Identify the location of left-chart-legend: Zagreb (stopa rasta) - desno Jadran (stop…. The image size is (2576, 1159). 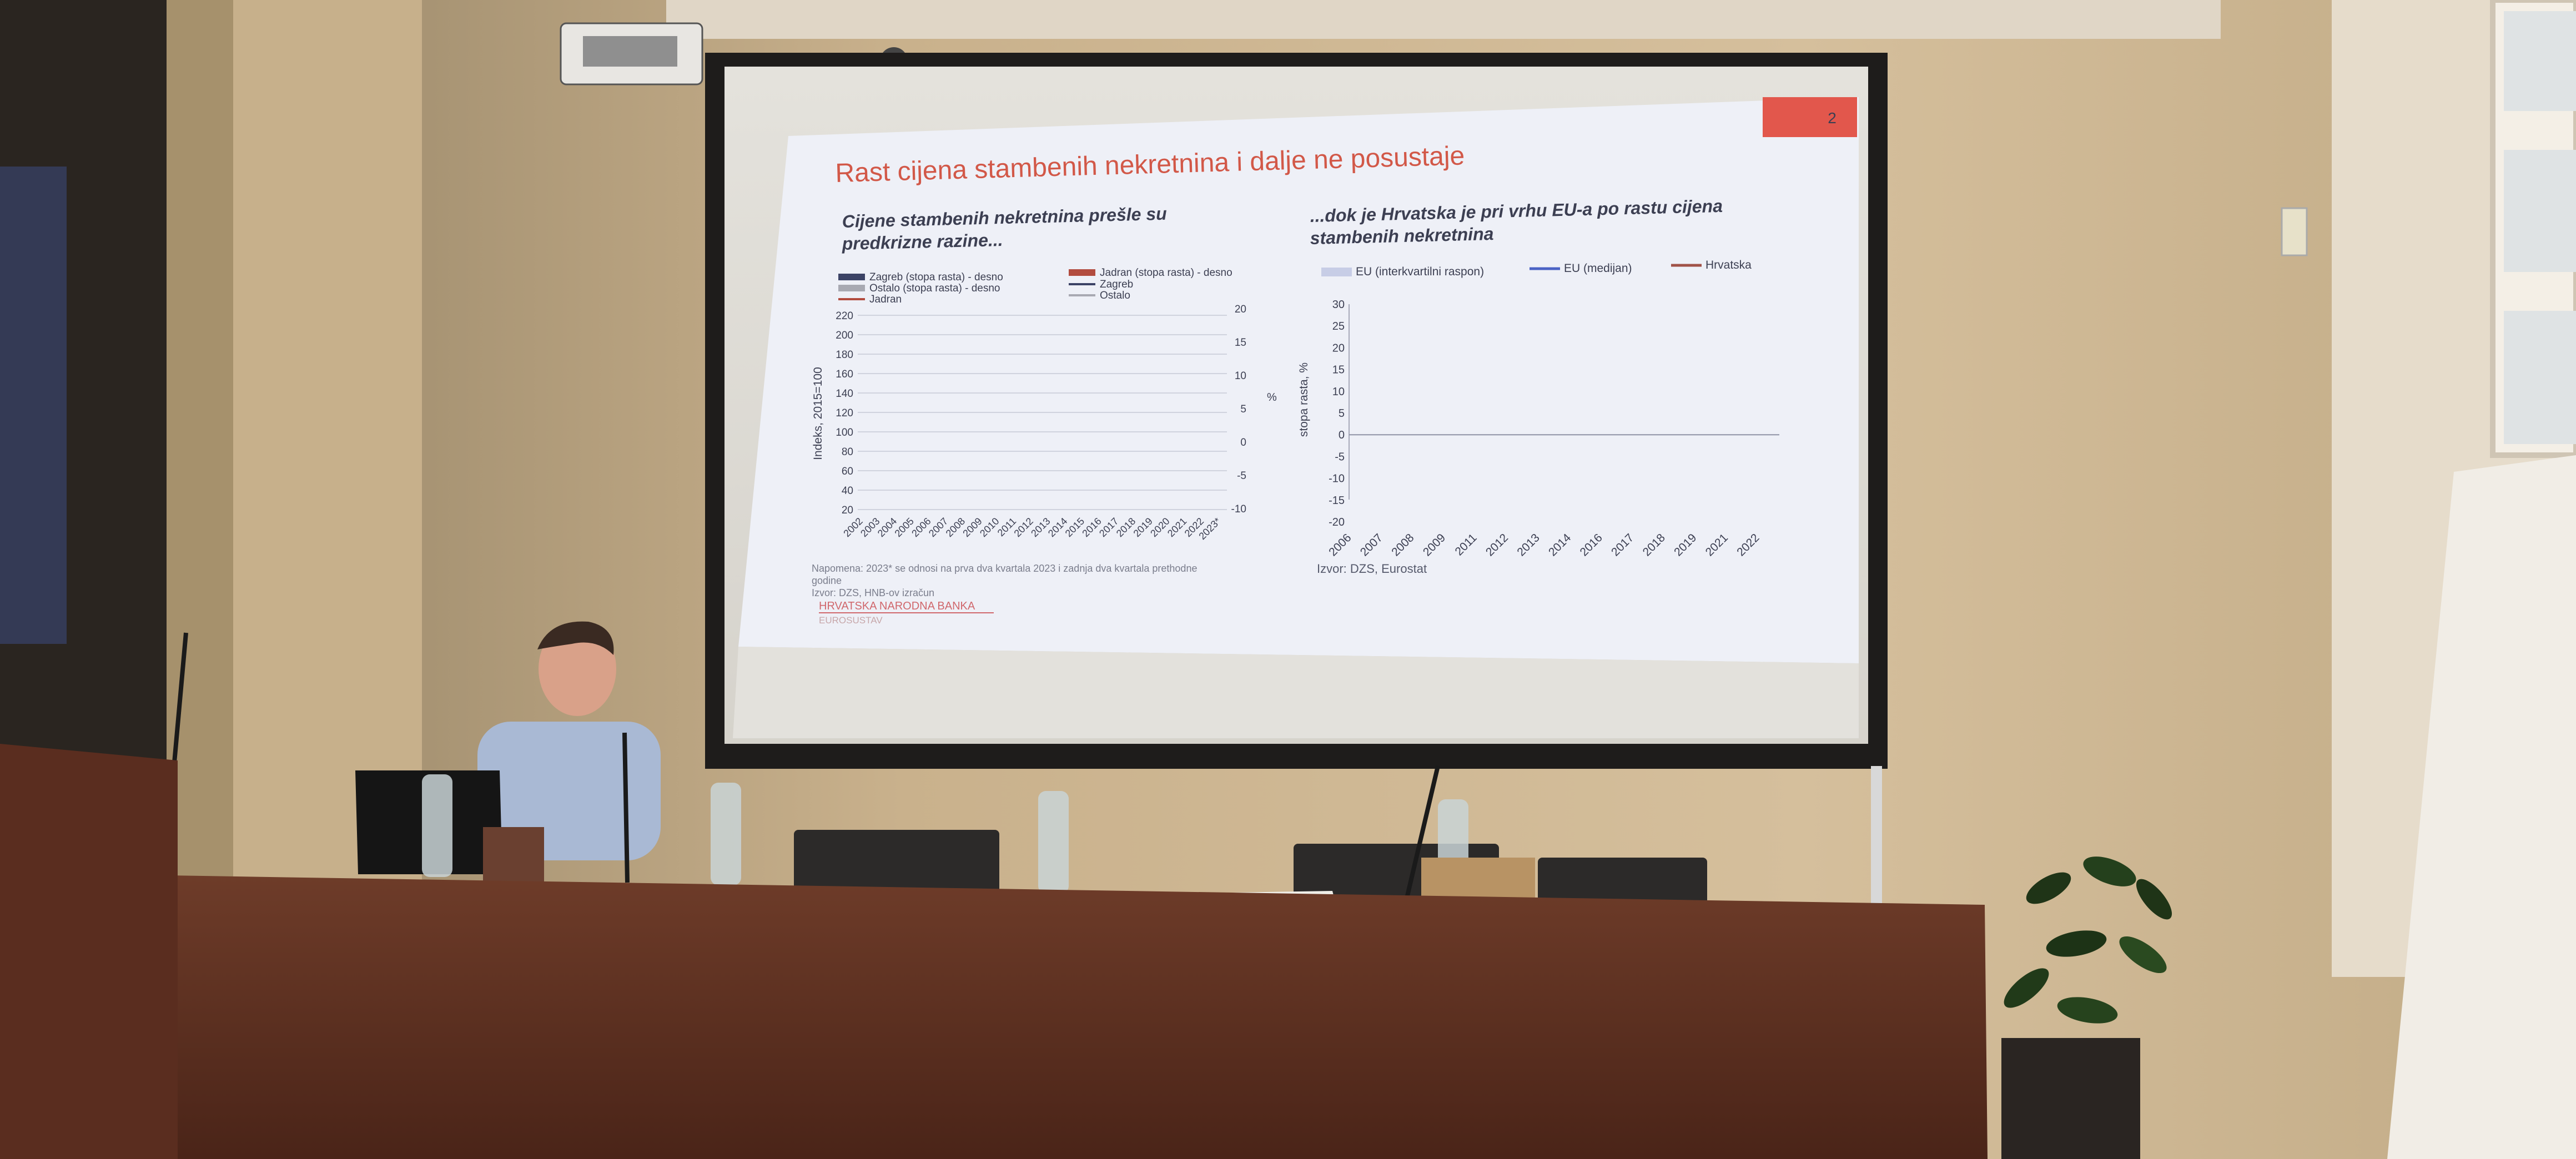
(1035, 286).